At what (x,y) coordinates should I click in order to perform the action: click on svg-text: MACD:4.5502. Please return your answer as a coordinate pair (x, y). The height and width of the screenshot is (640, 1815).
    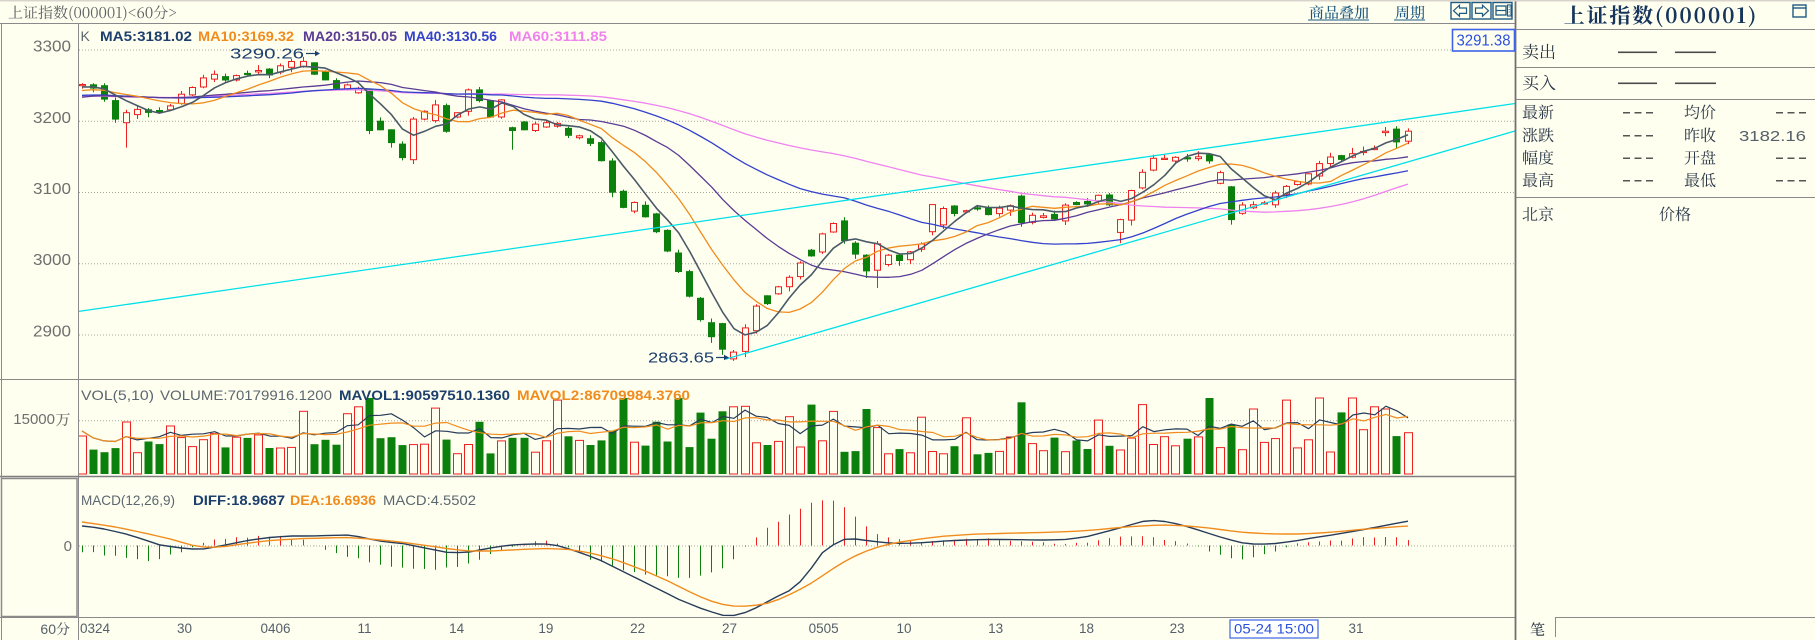
    Looking at the image, I should click on (429, 500).